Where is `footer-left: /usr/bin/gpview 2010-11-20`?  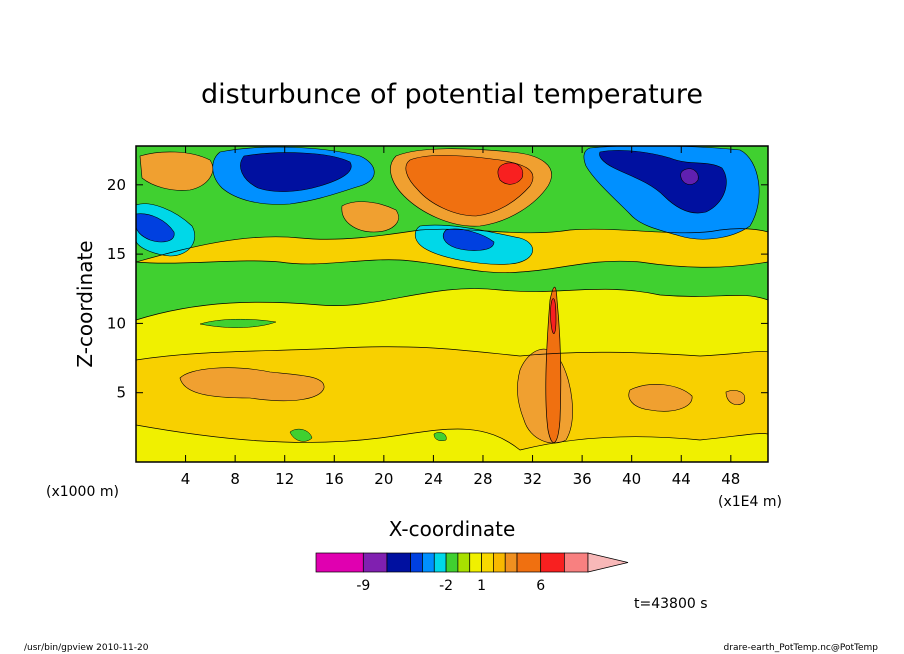 footer-left: /usr/bin/gpview 2010-11-20 is located at coordinates (86, 648).